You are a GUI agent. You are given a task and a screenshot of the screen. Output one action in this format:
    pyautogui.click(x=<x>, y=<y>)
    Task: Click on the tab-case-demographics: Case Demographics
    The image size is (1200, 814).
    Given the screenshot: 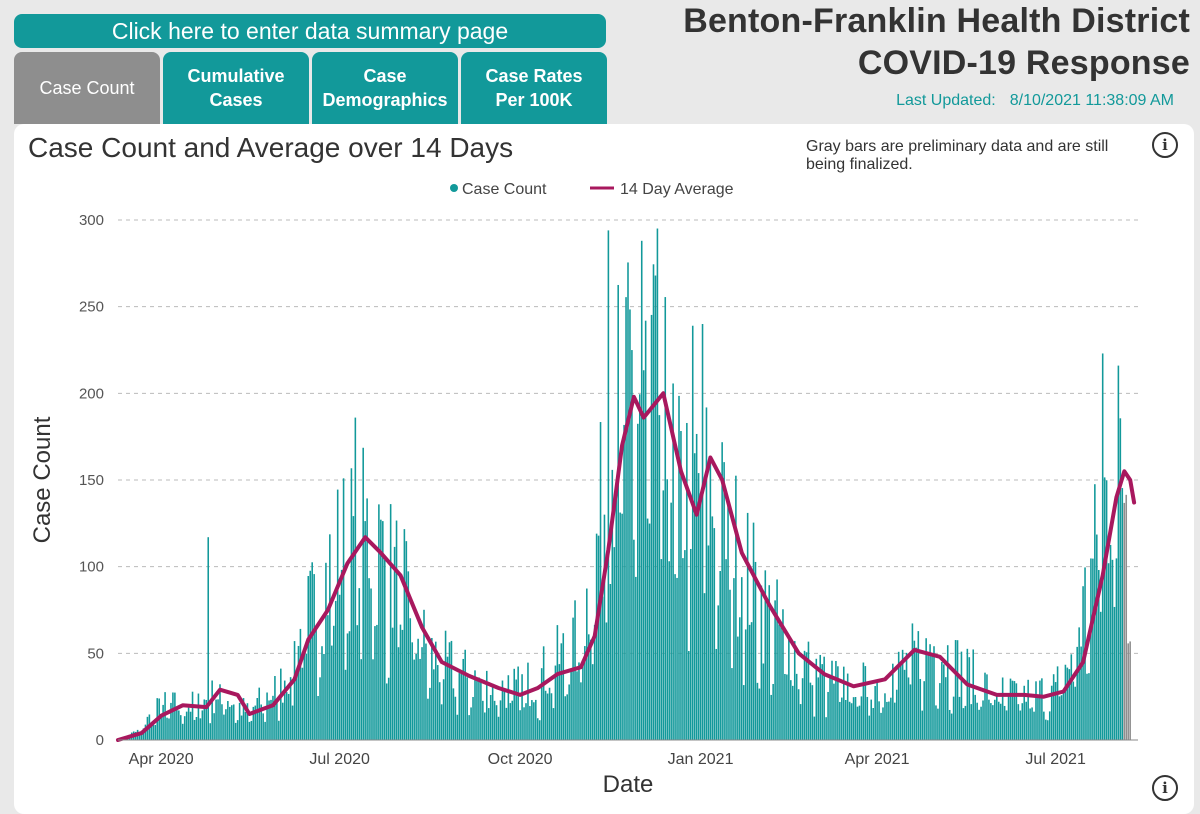 What is the action you would take?
    pyautogui.click(x=385, y=88)
    